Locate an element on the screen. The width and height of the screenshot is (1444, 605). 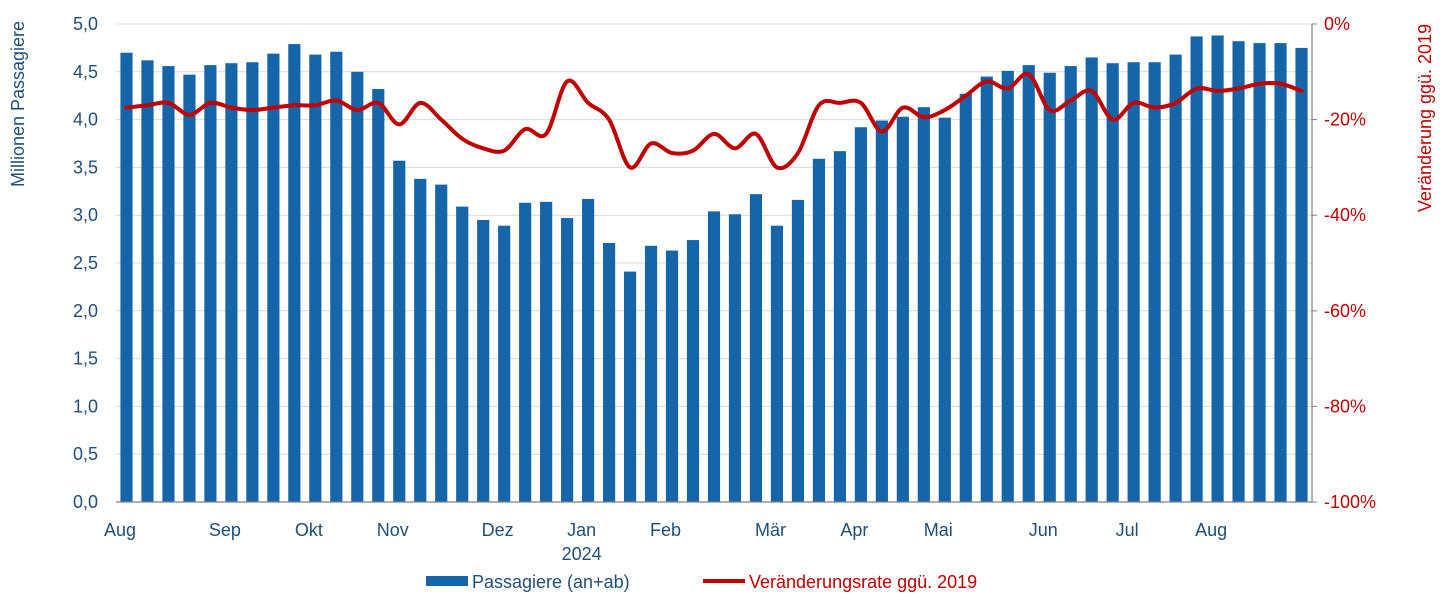
x-tick-label: Mai is located at coordinates (938, 530).